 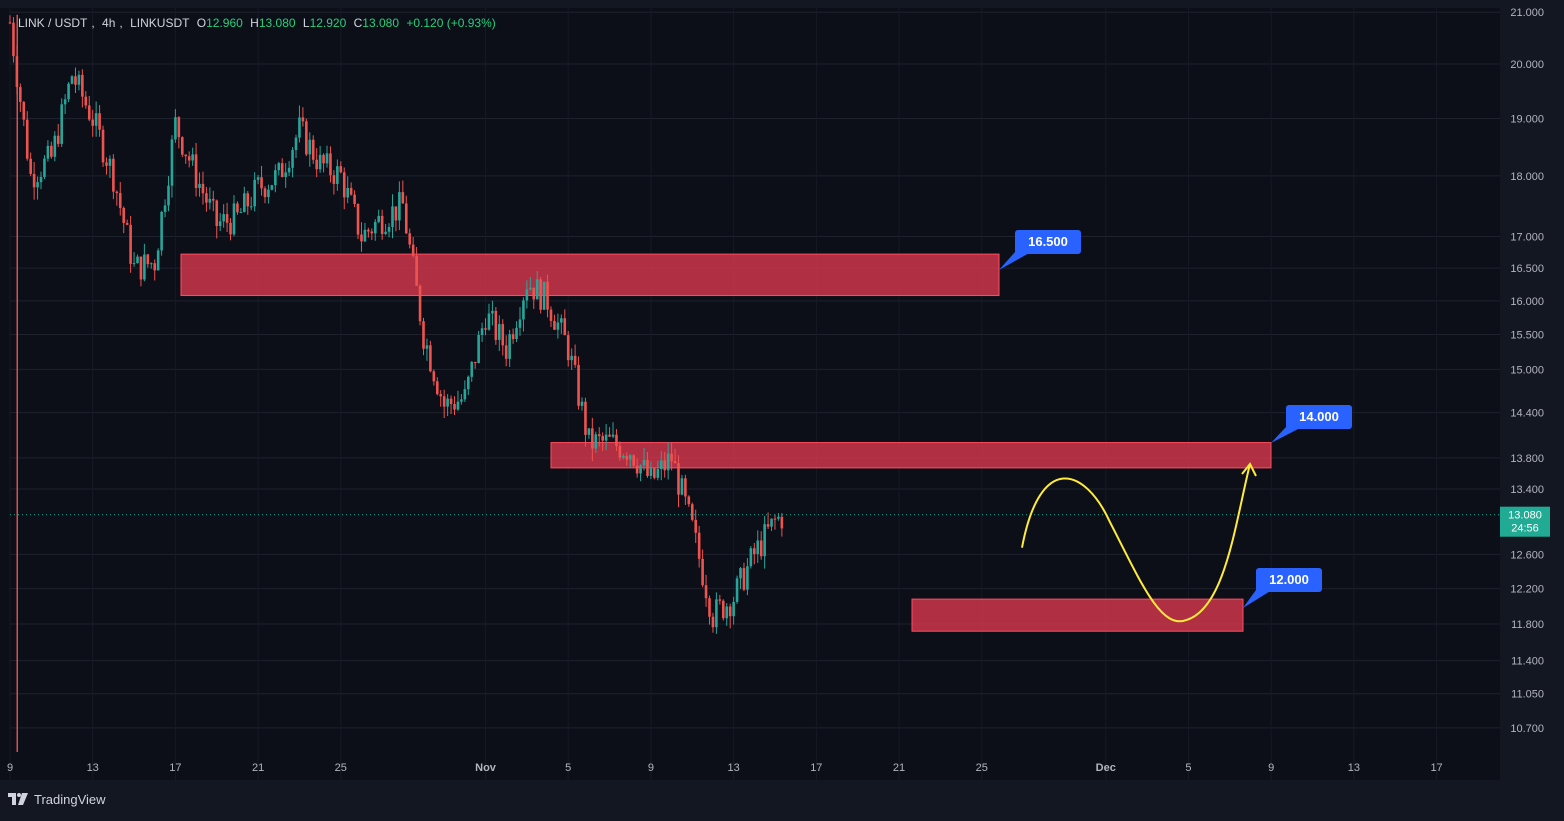 I want to click on callout-pointer, so click(x=1286, y=435).